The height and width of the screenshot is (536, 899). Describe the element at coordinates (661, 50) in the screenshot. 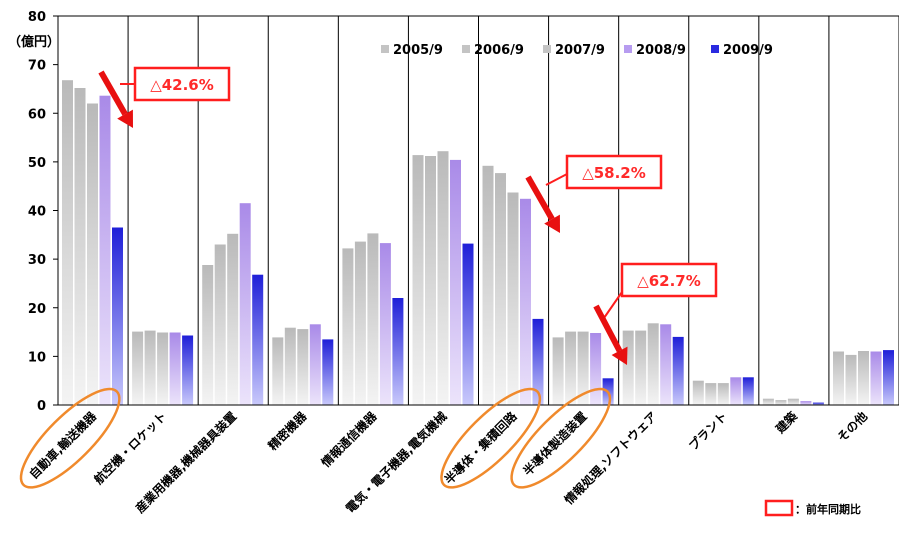

I see `legend-label: 2008/9` at that location.